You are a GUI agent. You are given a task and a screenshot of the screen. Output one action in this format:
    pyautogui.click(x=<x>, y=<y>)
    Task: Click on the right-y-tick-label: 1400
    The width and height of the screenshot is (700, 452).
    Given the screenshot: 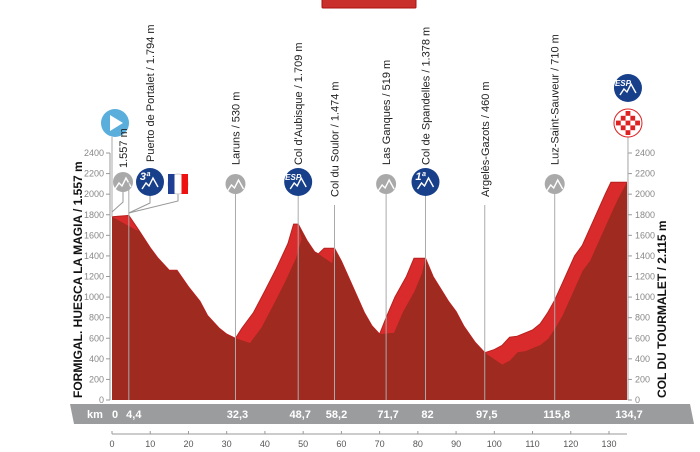 What is the action you would take?
    pyautogui.click(x=645, y=256)
    